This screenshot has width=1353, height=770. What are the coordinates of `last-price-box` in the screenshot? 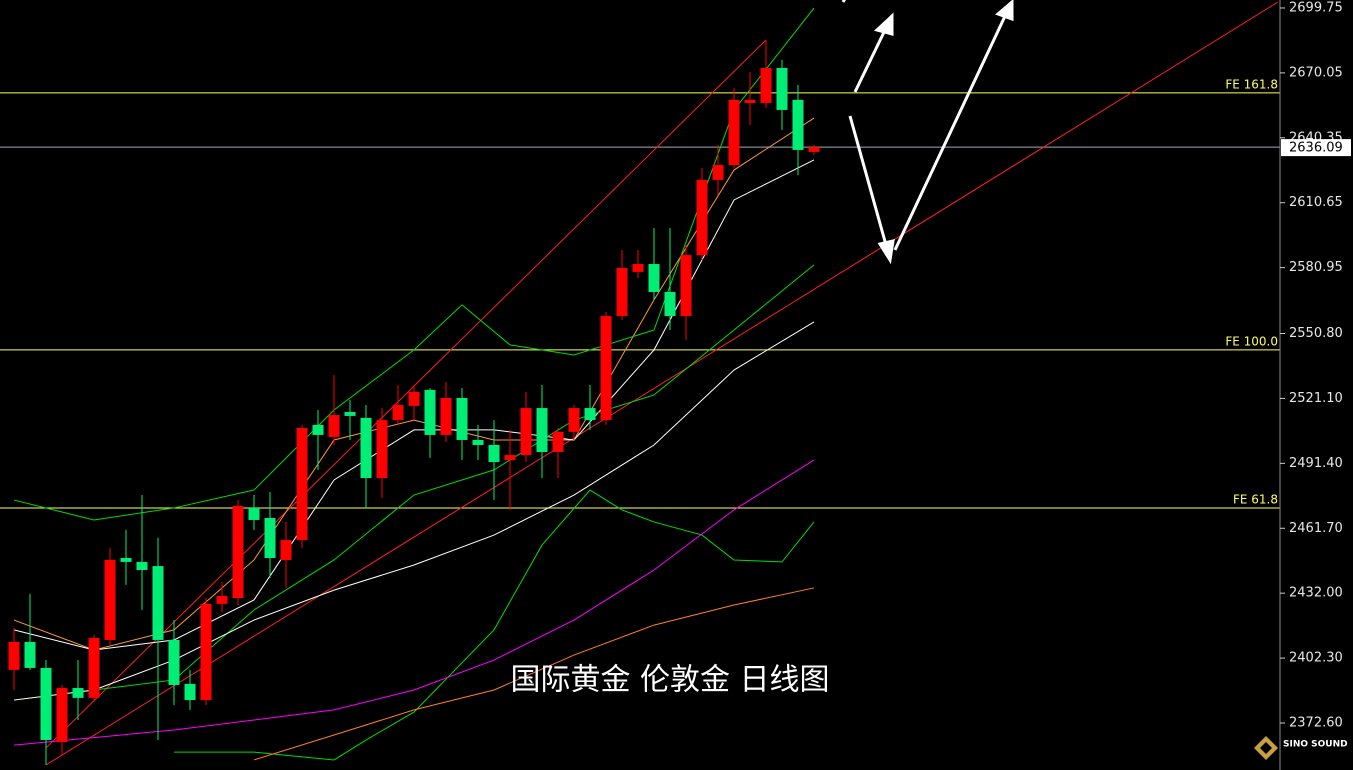 It's located at (1316, 148).